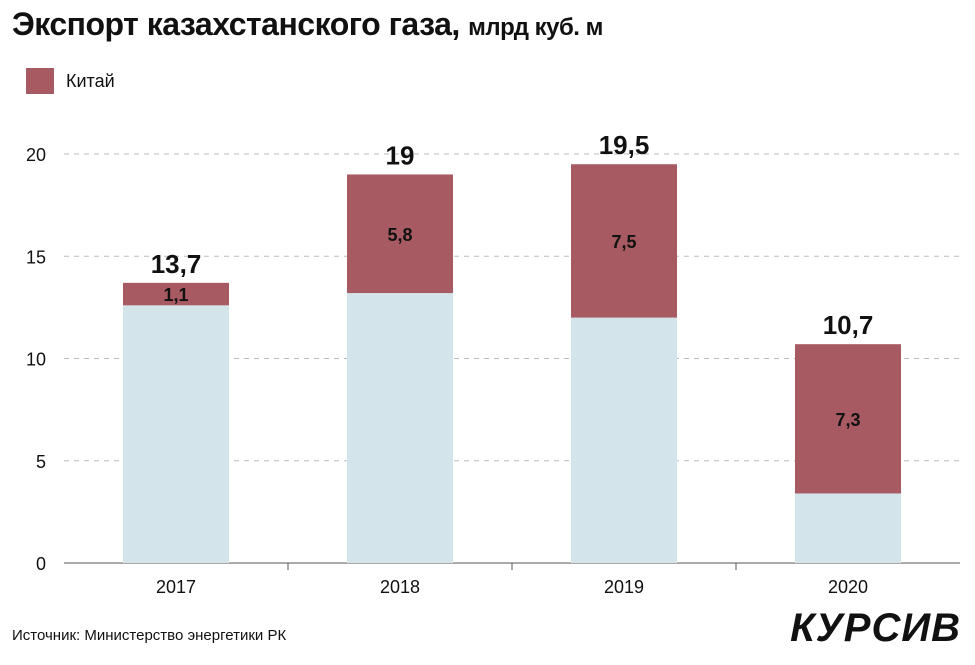 This screenshot has height=665, width=975. I want to click on kursiv-logo: КУРСИВ, so click(875, 628).